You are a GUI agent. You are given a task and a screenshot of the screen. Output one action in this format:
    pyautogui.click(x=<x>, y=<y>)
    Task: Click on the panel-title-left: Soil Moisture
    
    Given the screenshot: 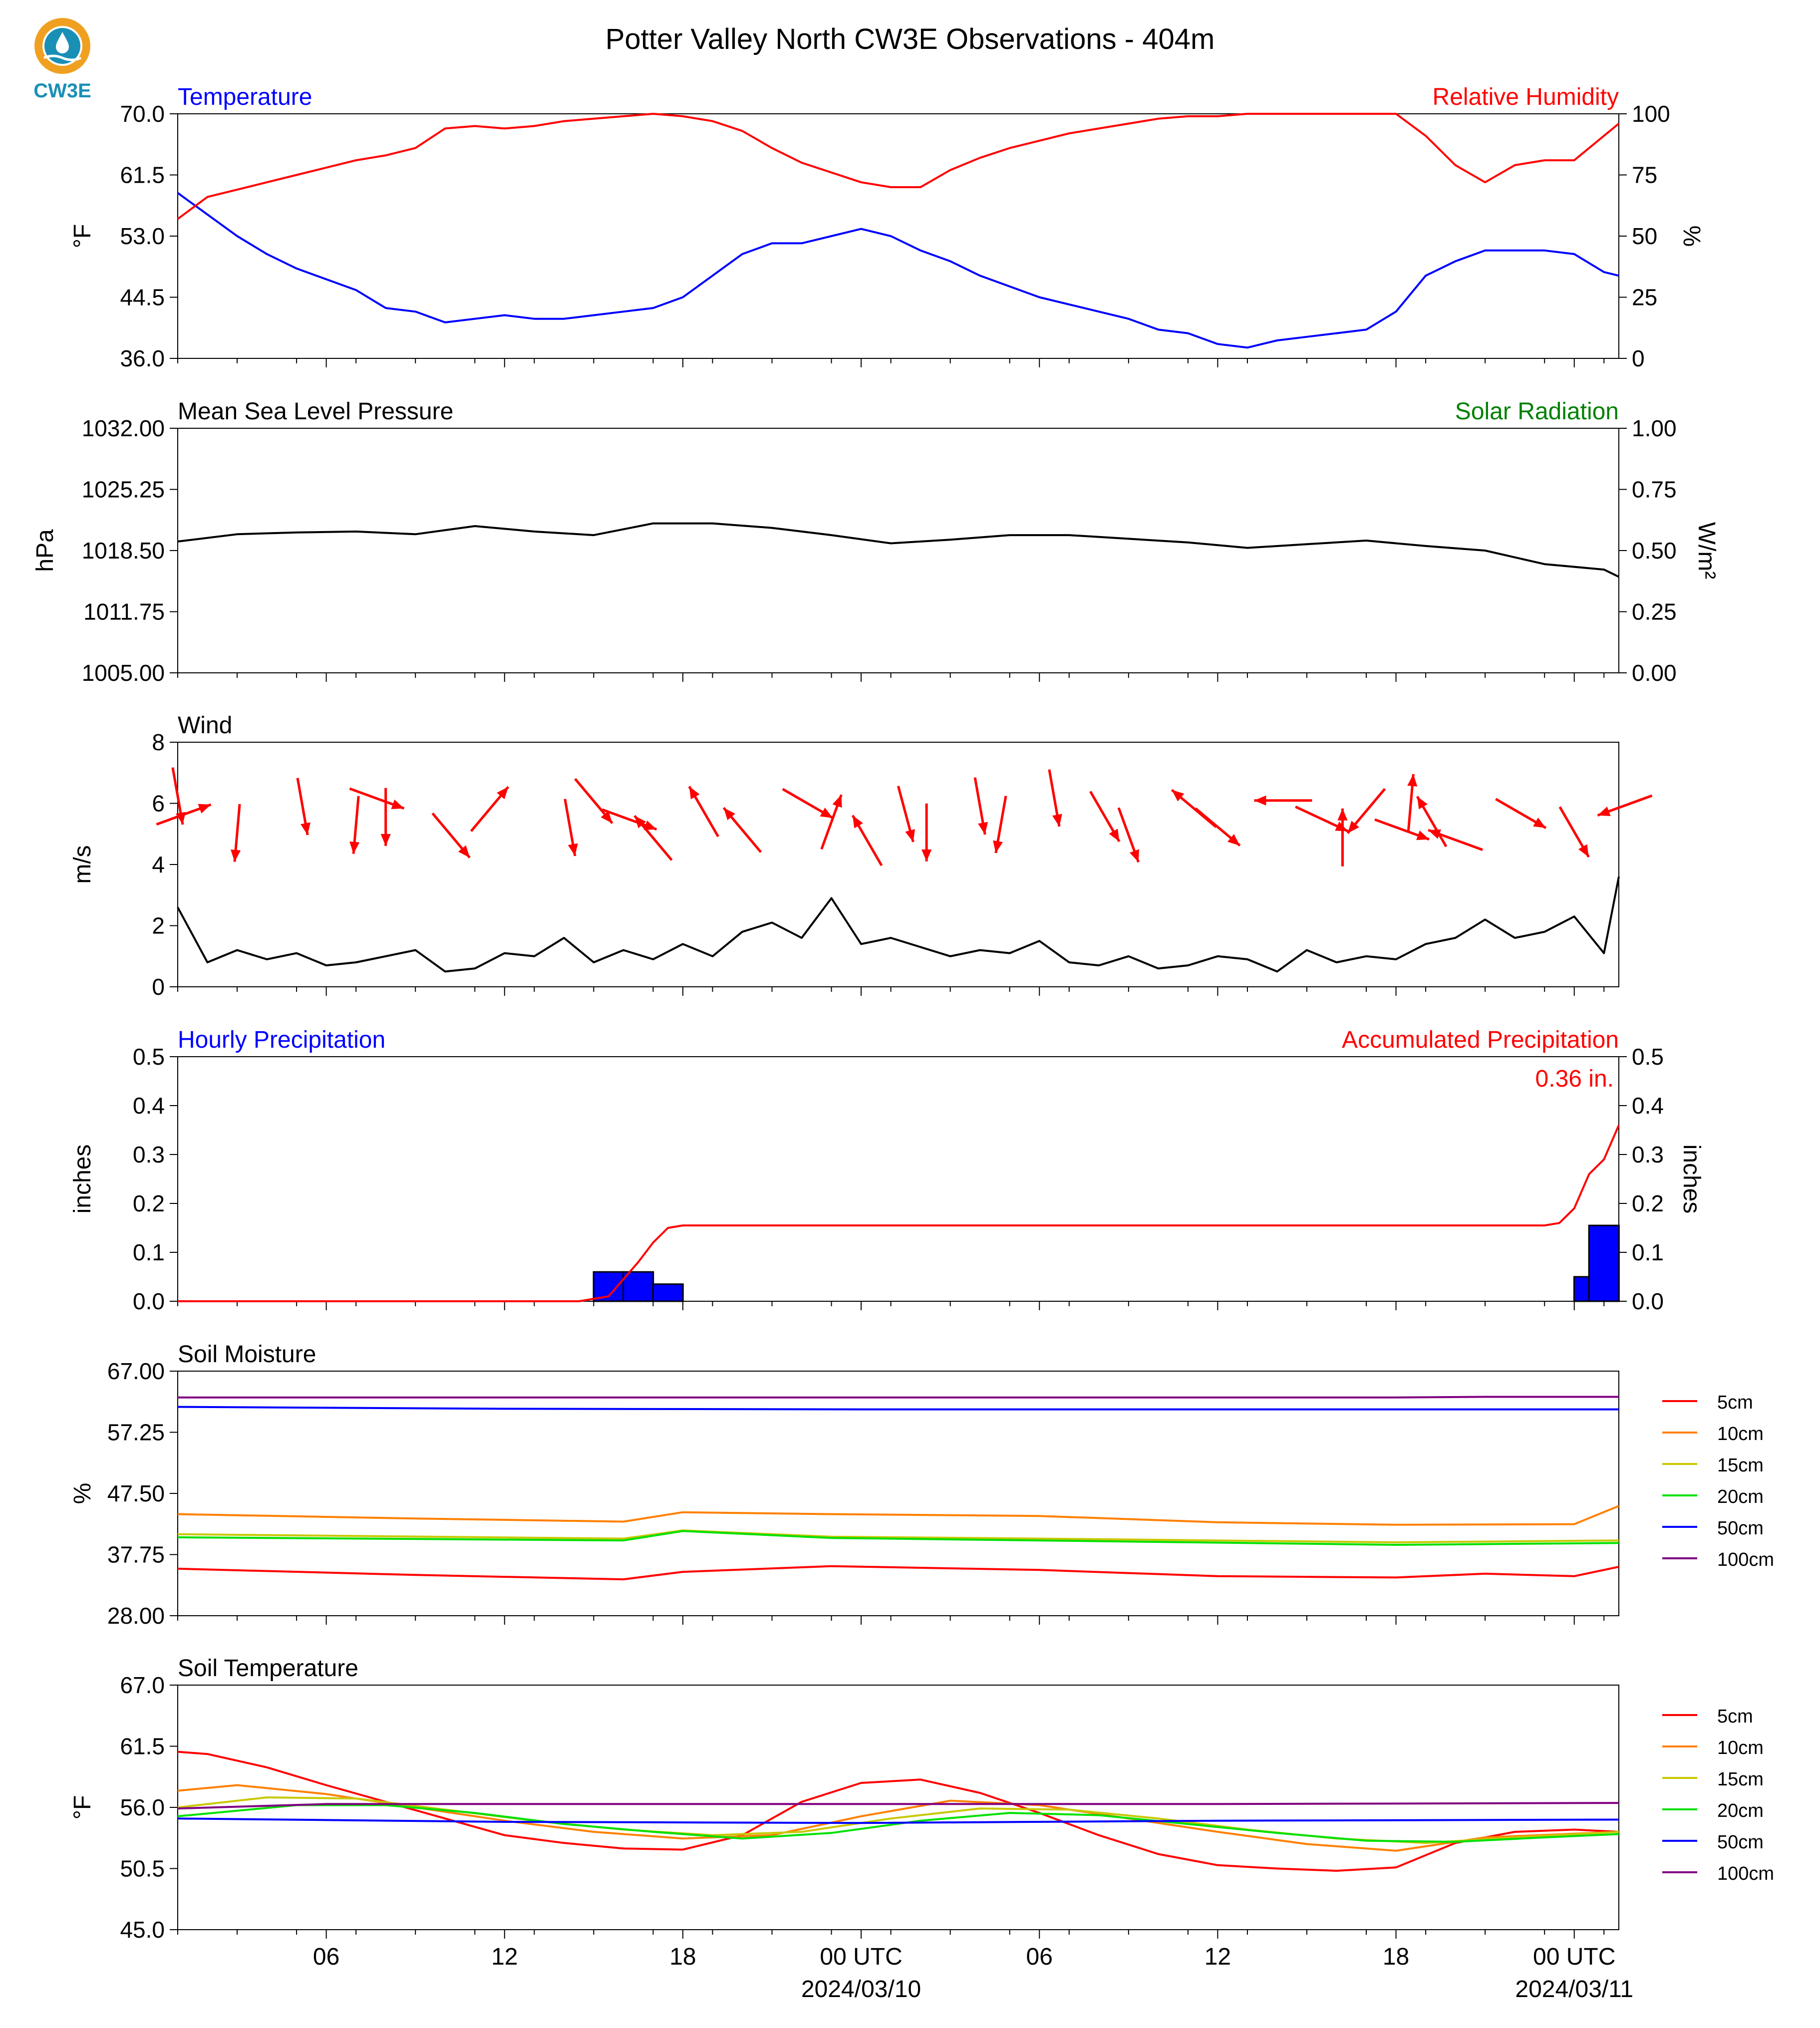 What is the action you would take?
    pyautogui.click(x=247, y=1354)
    